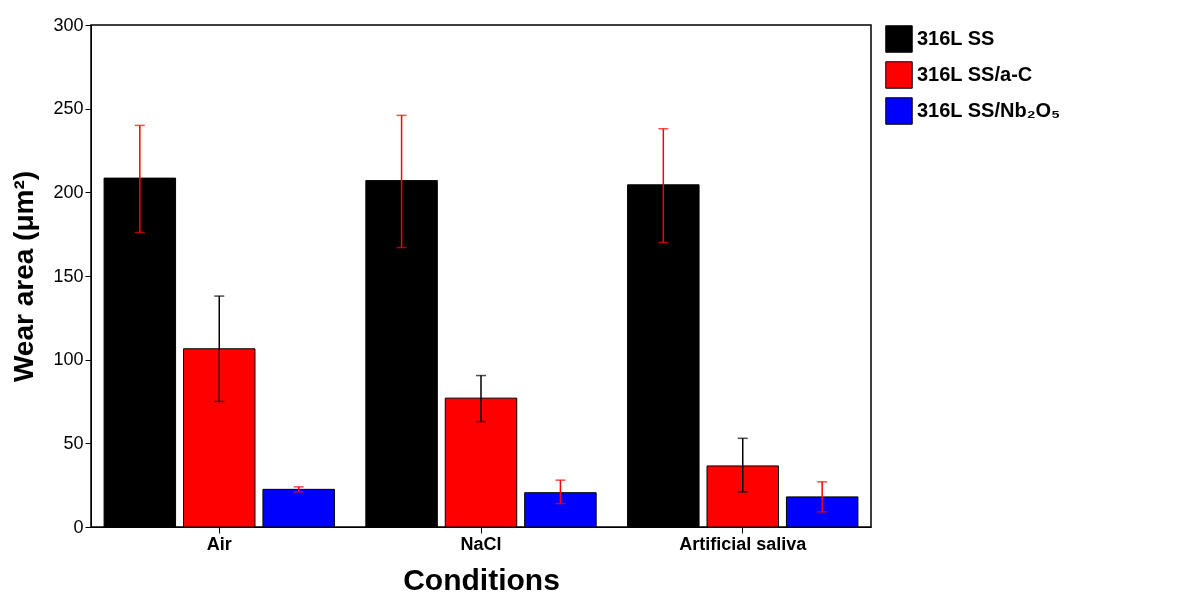 The width and height of the screenshot is (1178, 611). Describe the element at coordinates (68, 359) in the screenshot. I see `y-tick-label: 100` at that location.